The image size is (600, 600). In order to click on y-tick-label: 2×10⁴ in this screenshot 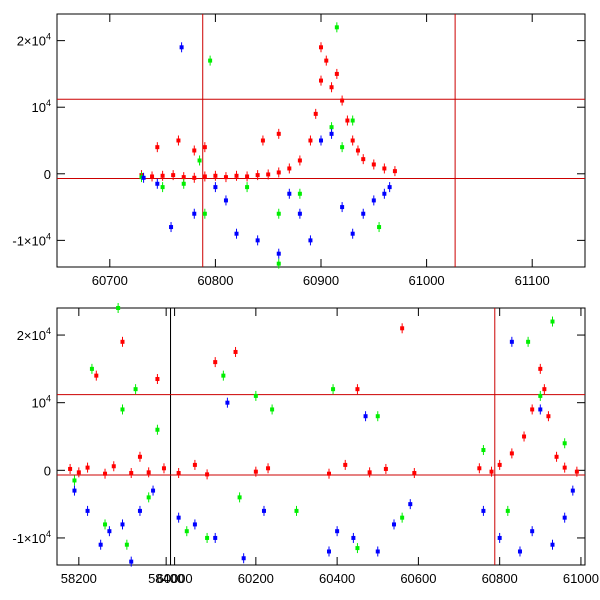, I will do `click(34, 334)`.